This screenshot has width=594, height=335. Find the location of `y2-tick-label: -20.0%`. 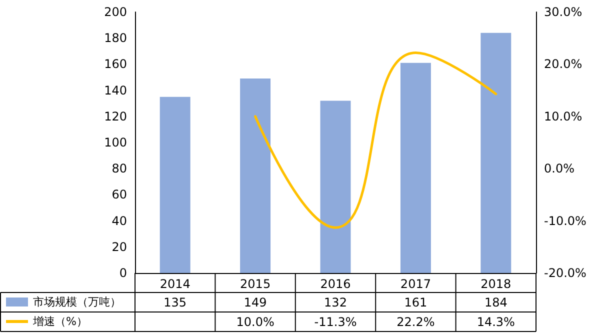

y2-tick-label: -20.0% is located at coordinates (565, 273).